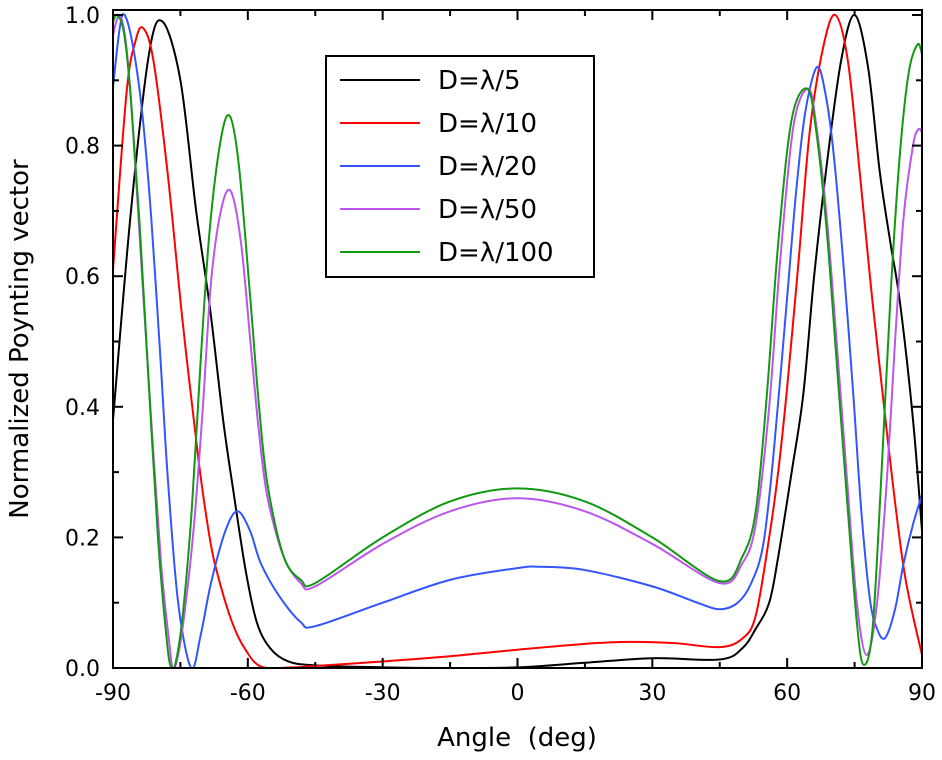 Image resolution: width=942 pixels, height=760 pixels. I want to click on legend-label: D=λ/5, so click(479, 81).